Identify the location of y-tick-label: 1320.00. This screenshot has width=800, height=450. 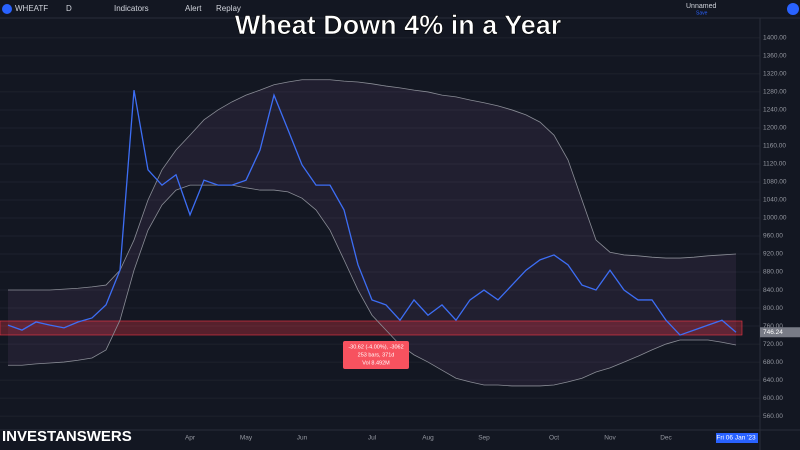
(775, 74).